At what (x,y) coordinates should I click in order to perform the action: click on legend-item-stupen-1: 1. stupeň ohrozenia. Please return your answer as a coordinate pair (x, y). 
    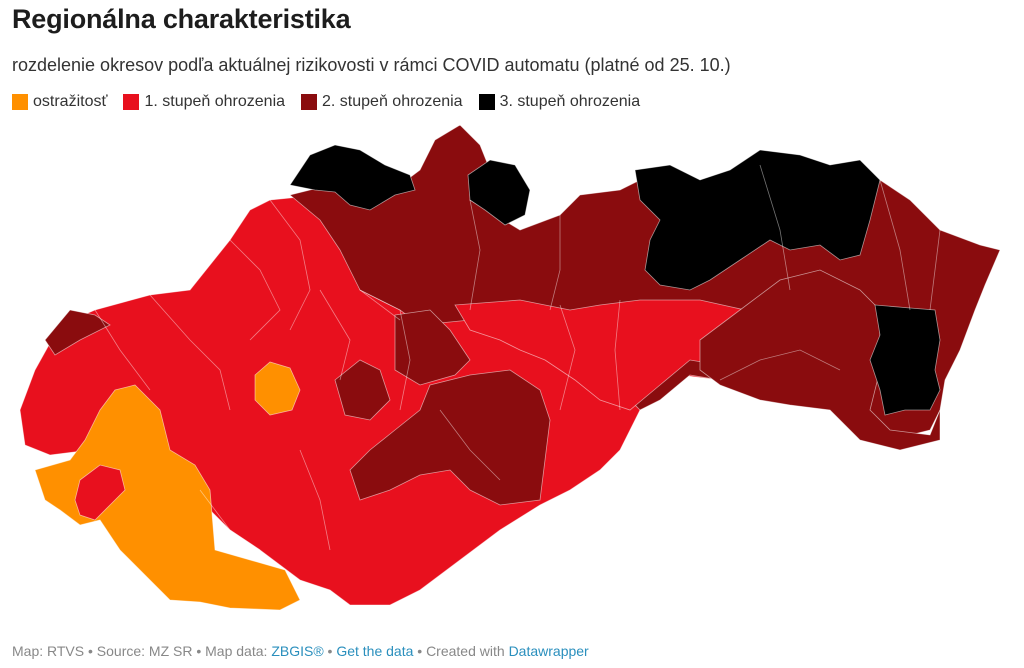
    Looking at the image, I should click on (204, 102).